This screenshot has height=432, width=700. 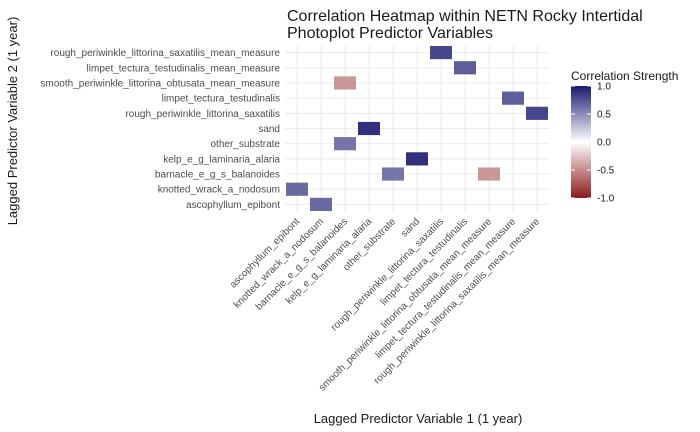 What do you see at coordinates (606, 171) in the screenshot?
I see `legend-tick-label: -0.5` at bounding box center [606, 171].